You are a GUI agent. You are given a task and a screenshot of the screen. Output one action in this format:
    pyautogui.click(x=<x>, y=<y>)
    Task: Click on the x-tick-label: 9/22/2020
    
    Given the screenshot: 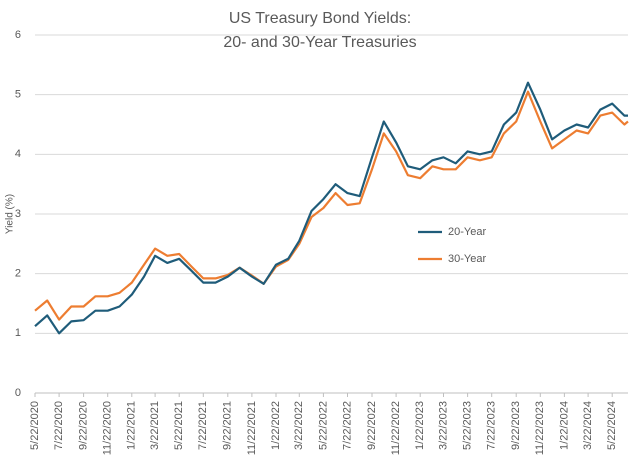 What is the action you would take?
    pyautogui.click(x=83, y=425)
    